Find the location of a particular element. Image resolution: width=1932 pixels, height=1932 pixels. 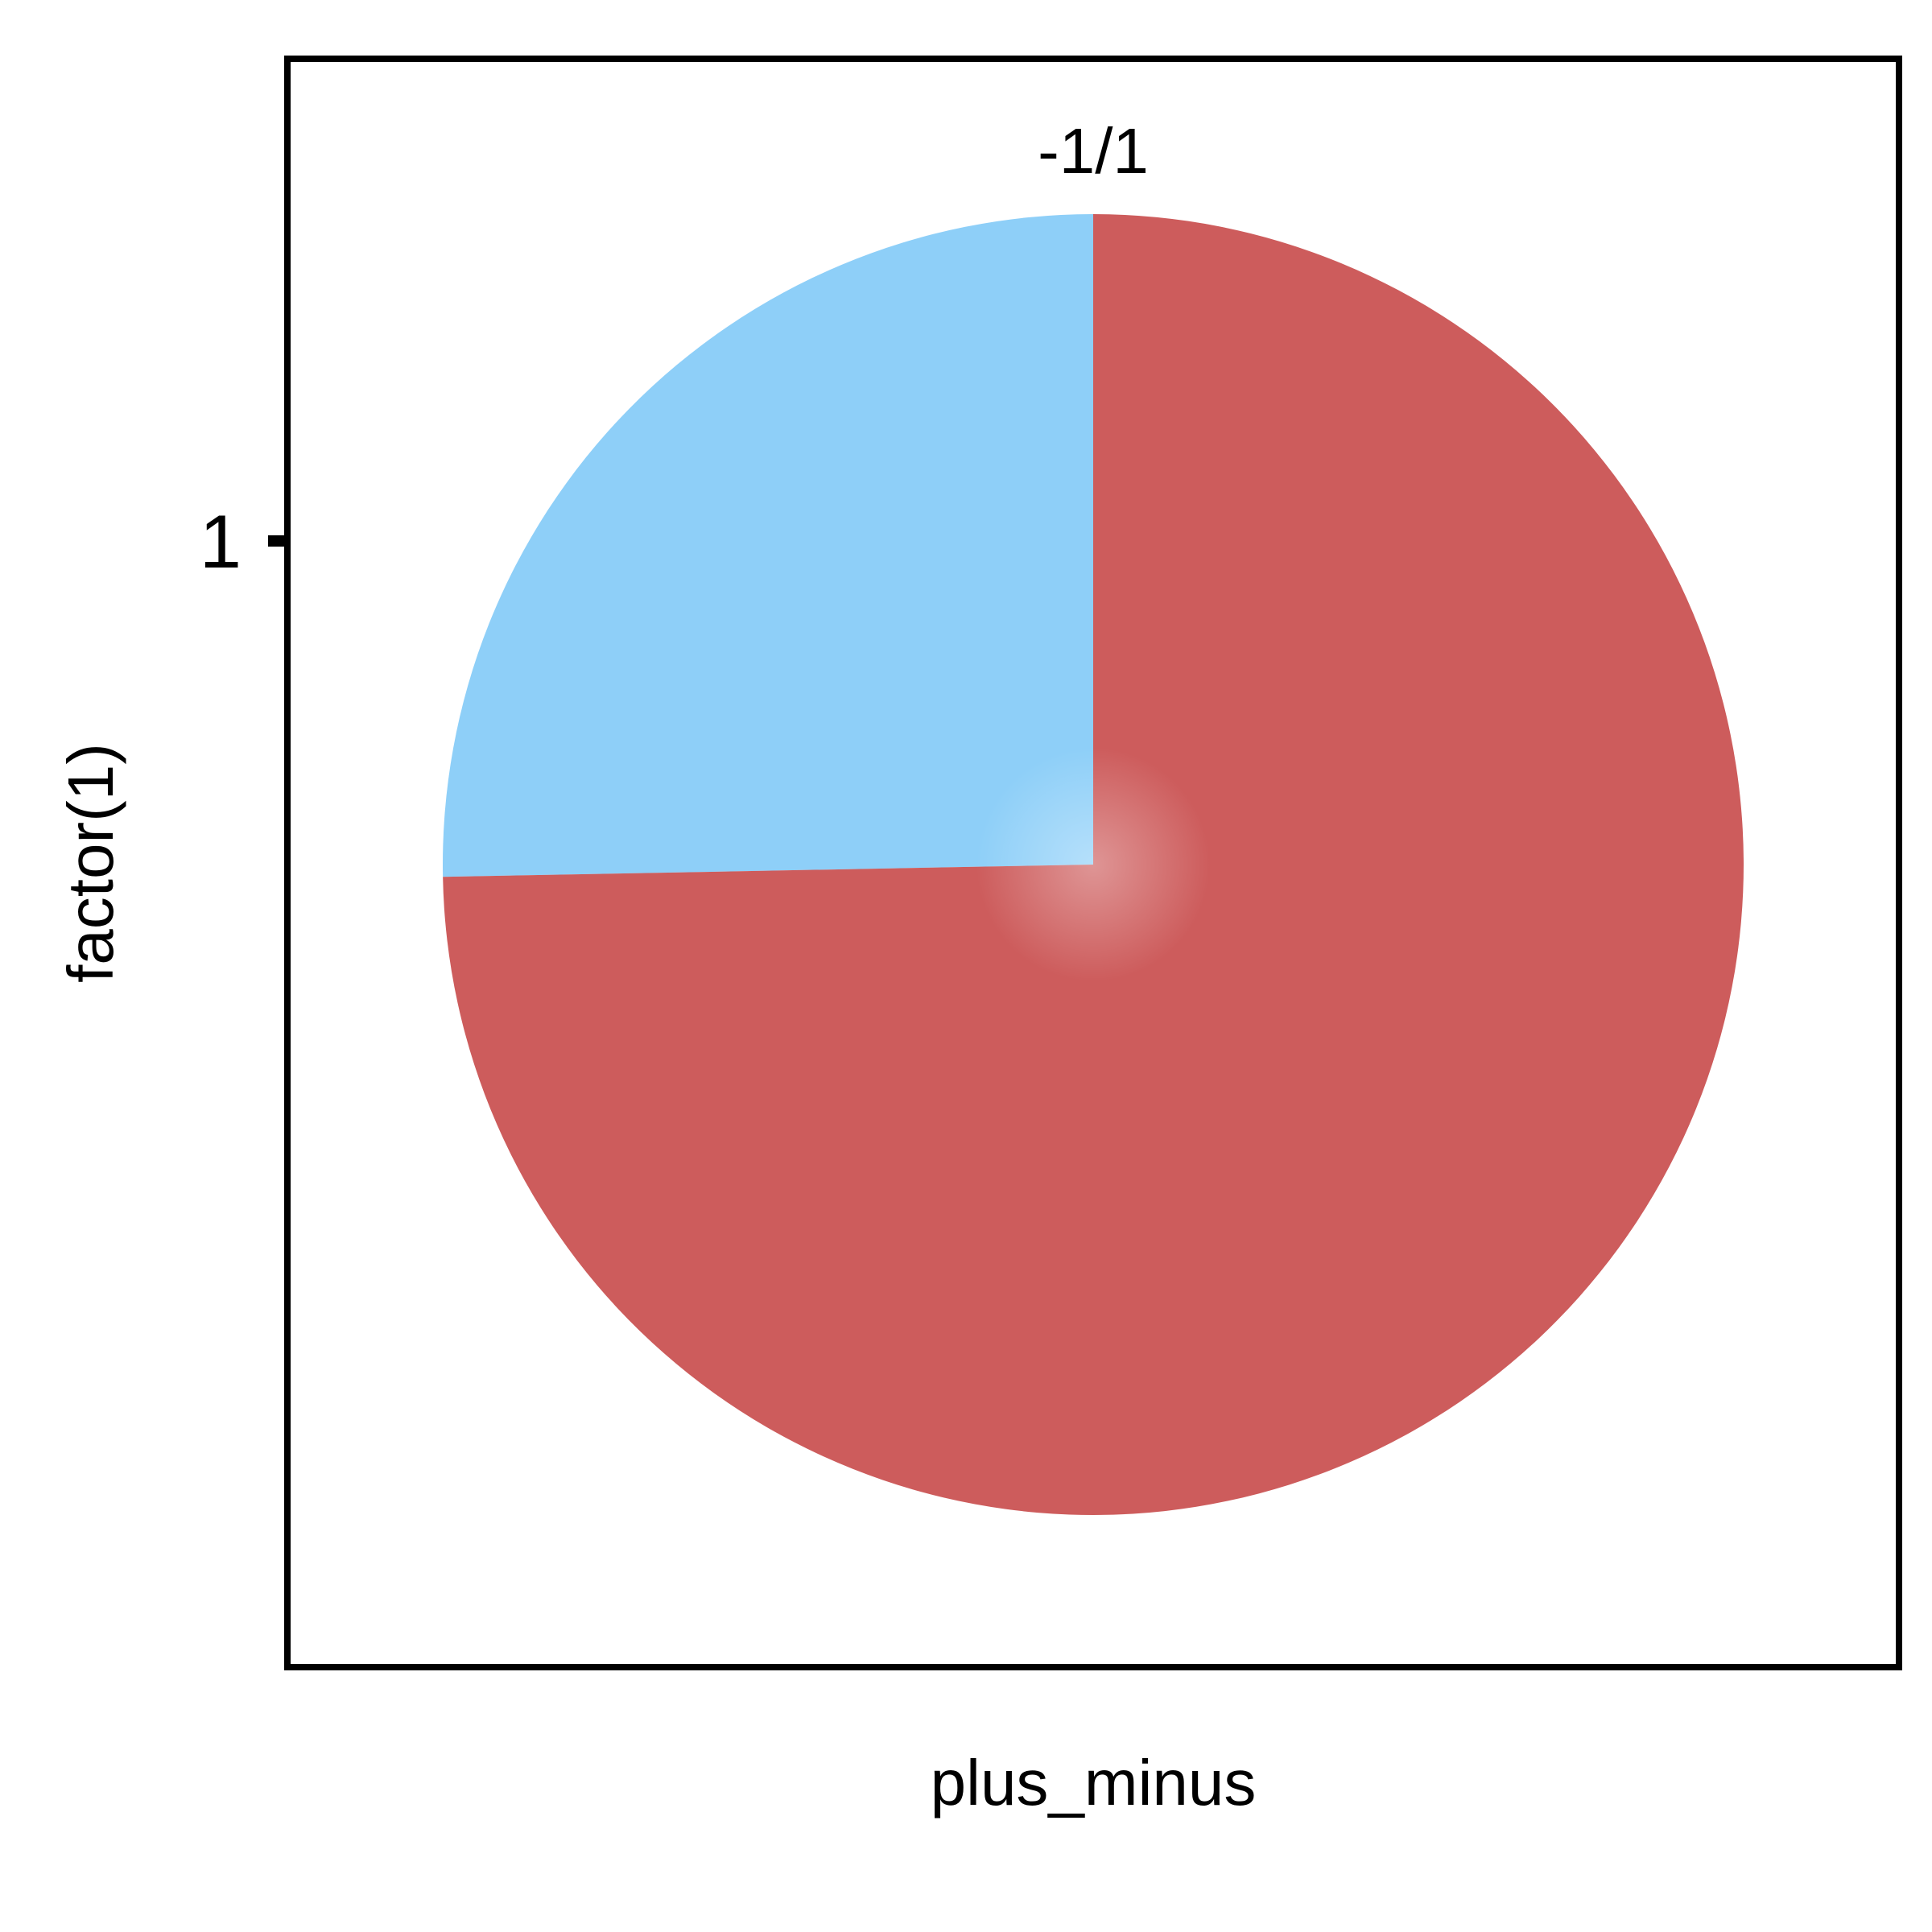

y-axis-label: factor(1) is located at coordinates (90, 863).